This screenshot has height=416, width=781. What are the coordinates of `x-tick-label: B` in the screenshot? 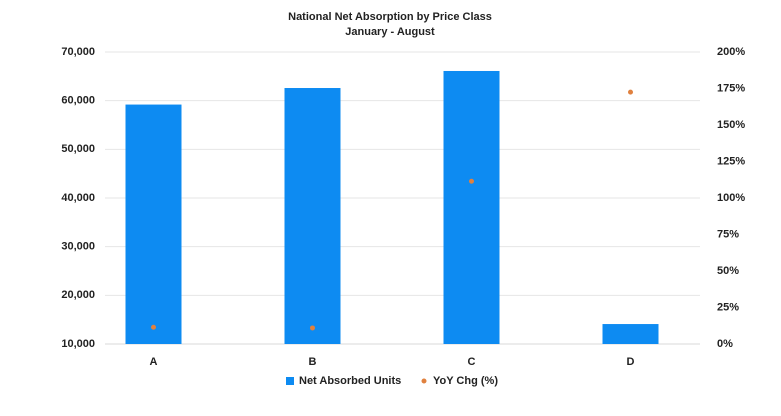 It's located at (313, 362).